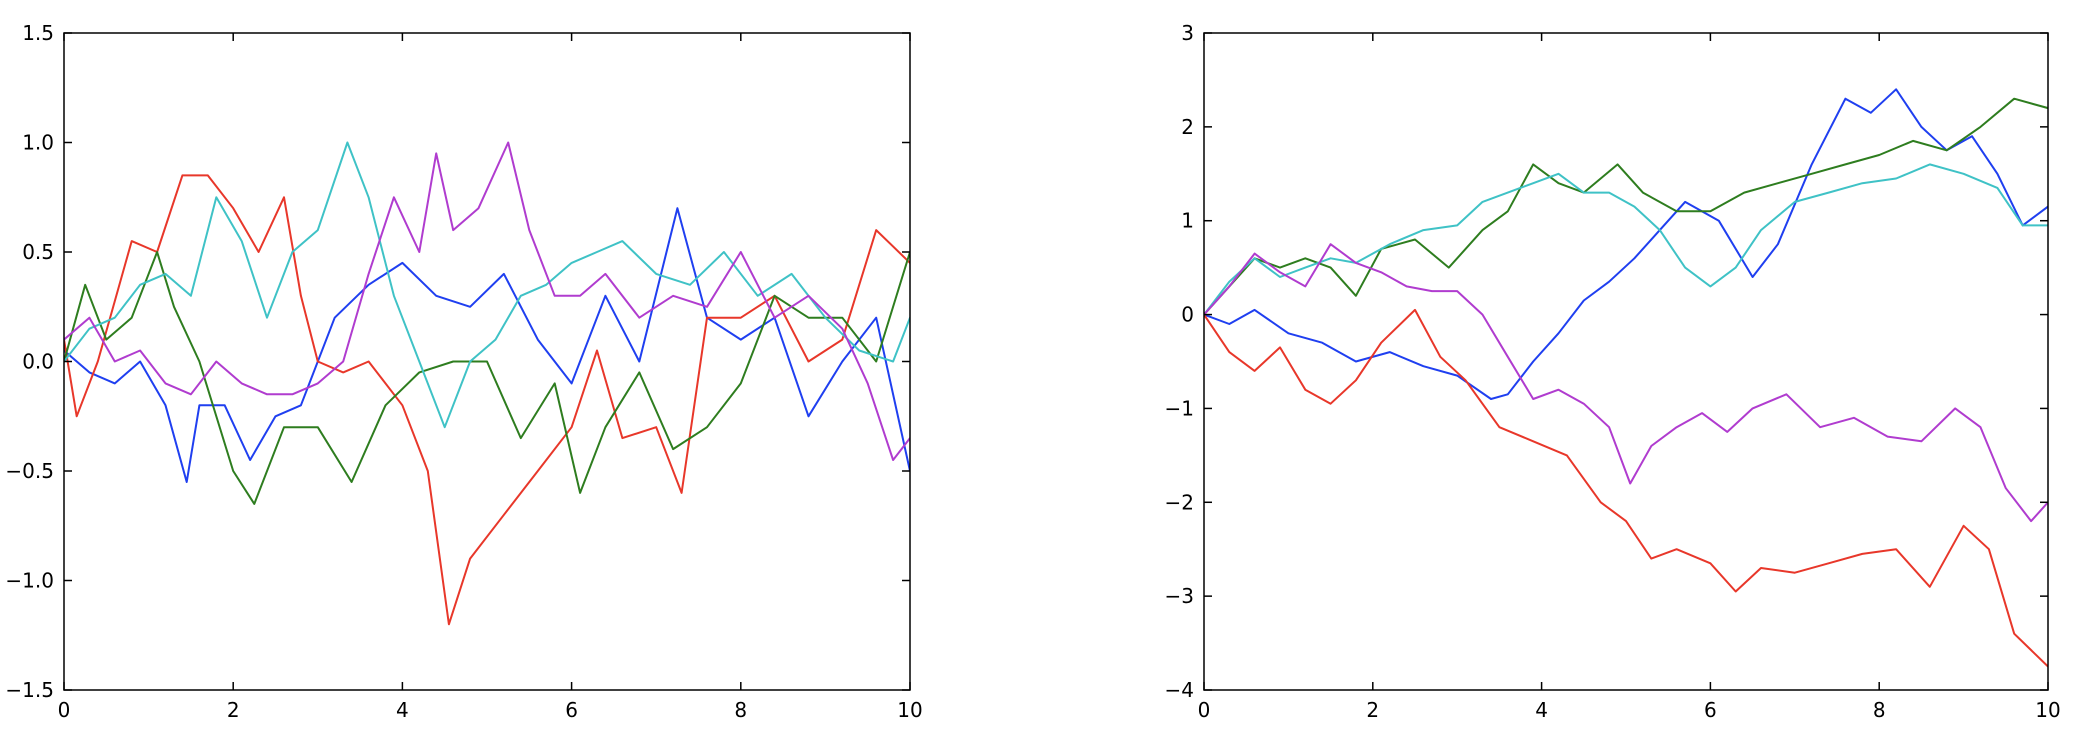 The width and height of the screenshot is (2086, 741). What do you see at coordinates (1187, 221) in the screenshot?
I see `y-tick-label: 1` at bounding box center [1187, 221].